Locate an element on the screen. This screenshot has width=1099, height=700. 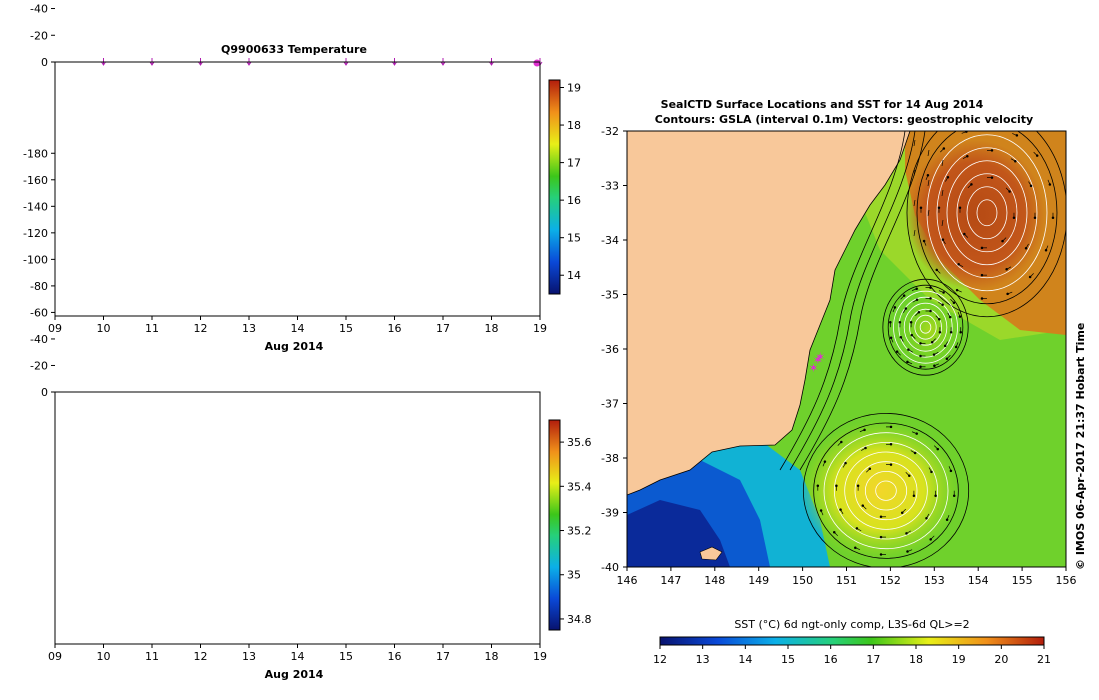
x-tick-label: 19 is located at coordinates (540, 656).